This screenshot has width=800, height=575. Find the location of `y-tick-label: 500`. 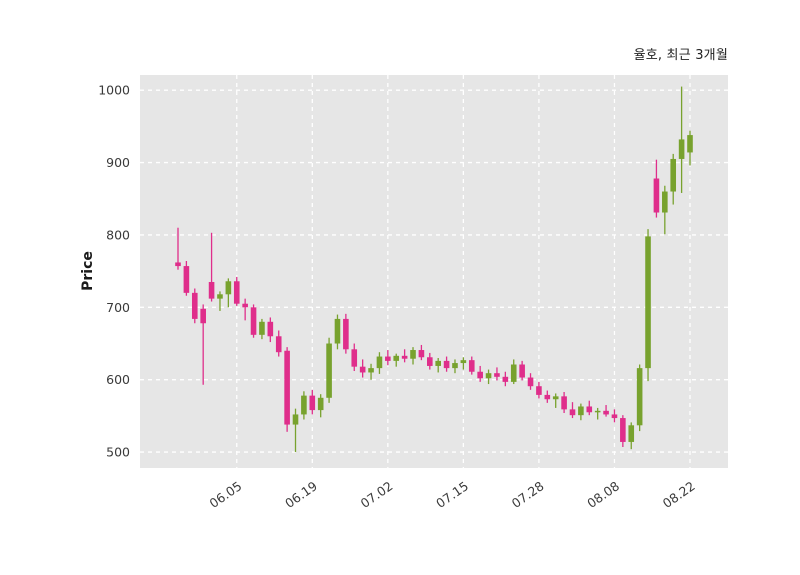

y-tick-label: 500 is located at coordinates (118, 452).